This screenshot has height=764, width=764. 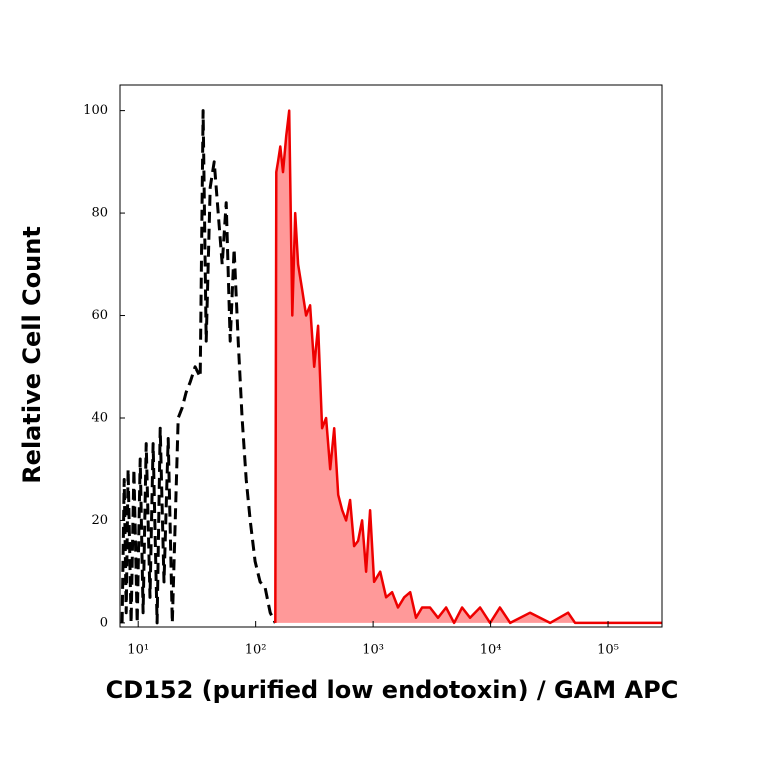 I want to click on y-tick-label: 80, so click(x=99, y=213).